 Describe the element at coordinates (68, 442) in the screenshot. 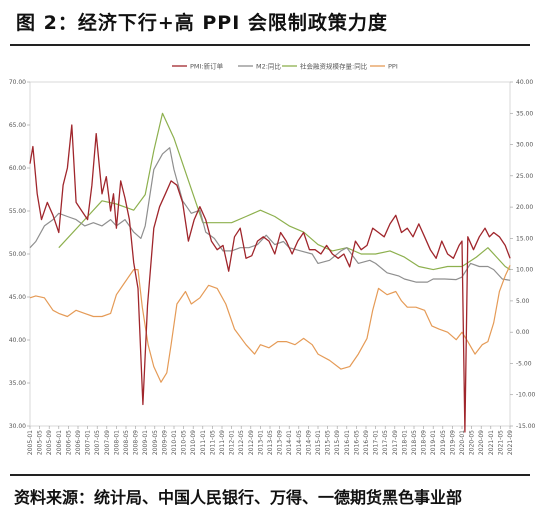

I see `x-tick-label: 2006-05` at that location.